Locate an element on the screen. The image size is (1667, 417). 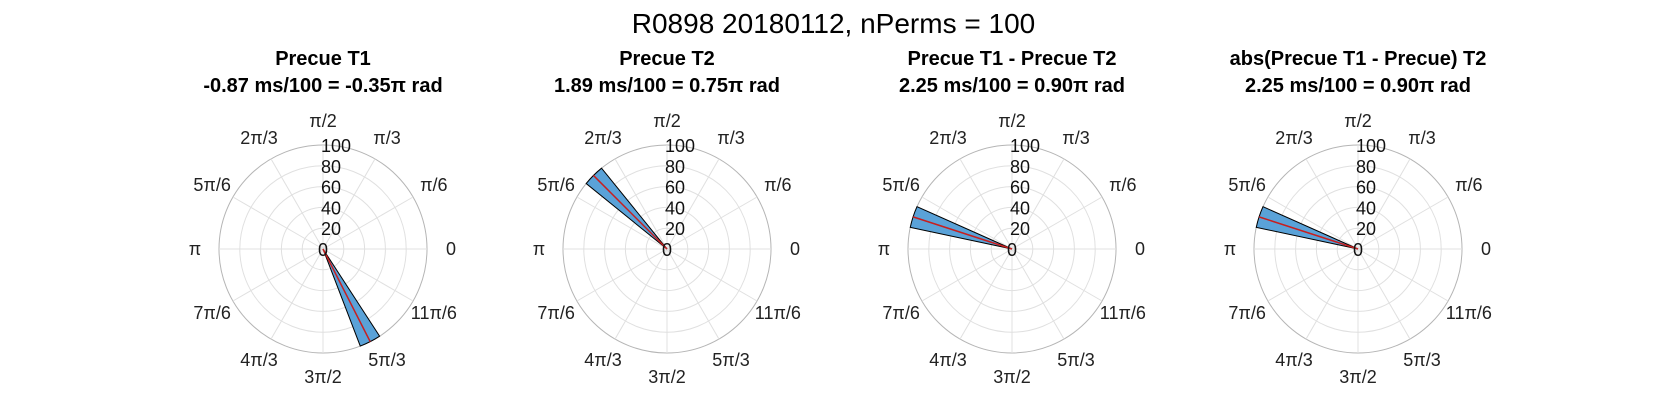
panel-title: Precue T1 is located at coordinates (323, 59).